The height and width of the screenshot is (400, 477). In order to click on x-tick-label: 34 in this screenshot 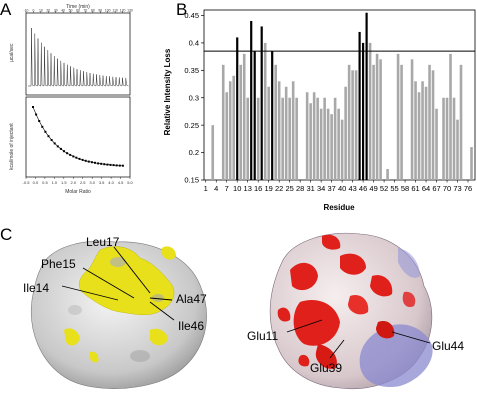, I will do `click(321, 188)`.